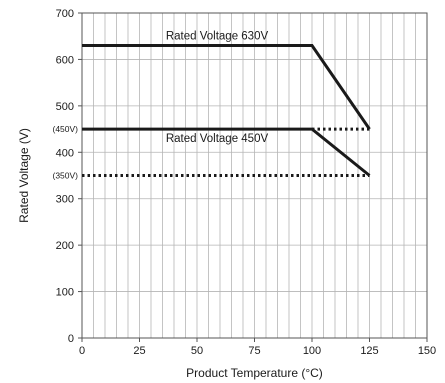  What do you see at coordinates (65, 60) in the screenshot?
I see `y-tick-label: 600` at bounding box center [65, 60].